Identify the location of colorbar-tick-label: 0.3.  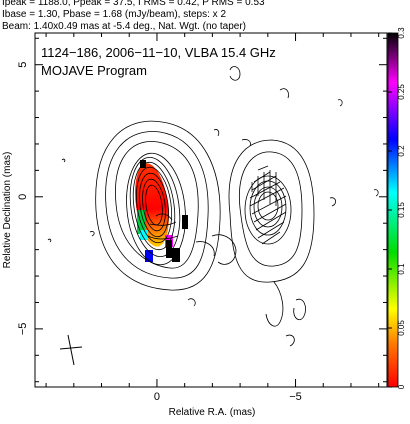
(401, 33).